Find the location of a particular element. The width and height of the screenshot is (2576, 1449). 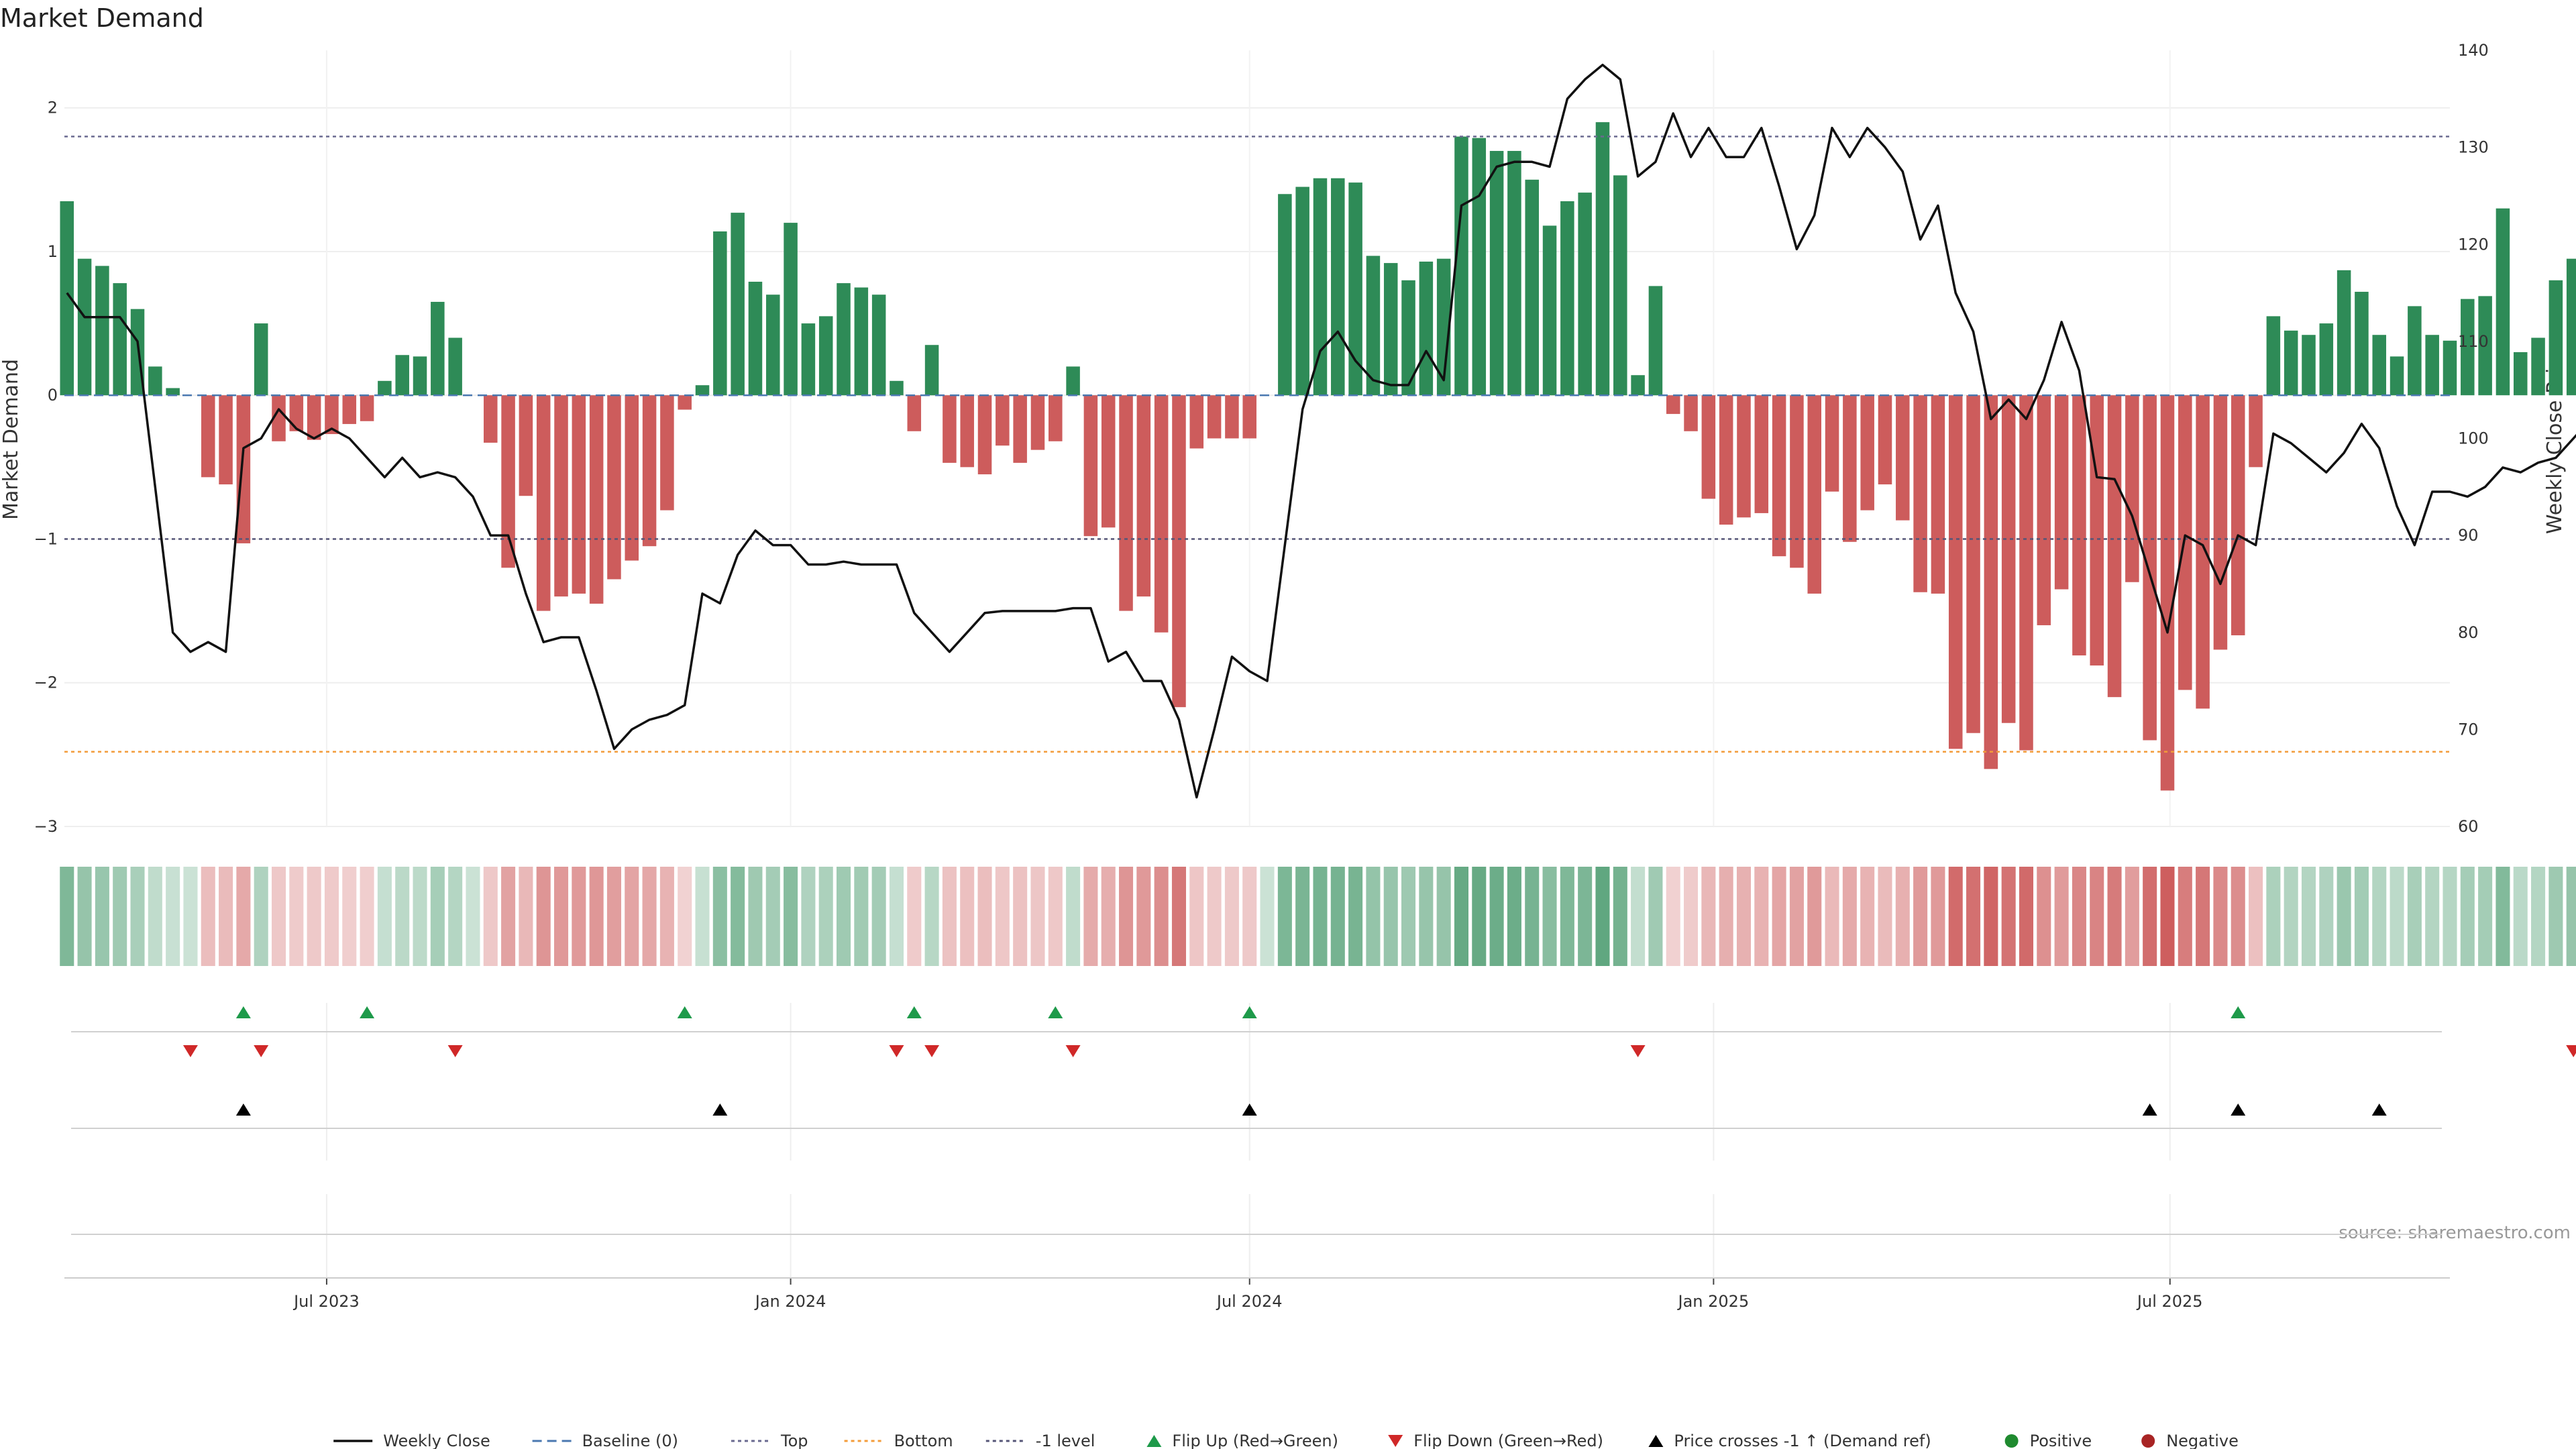

y2-tick-label: 60 is located at coordinates (2468, 826).